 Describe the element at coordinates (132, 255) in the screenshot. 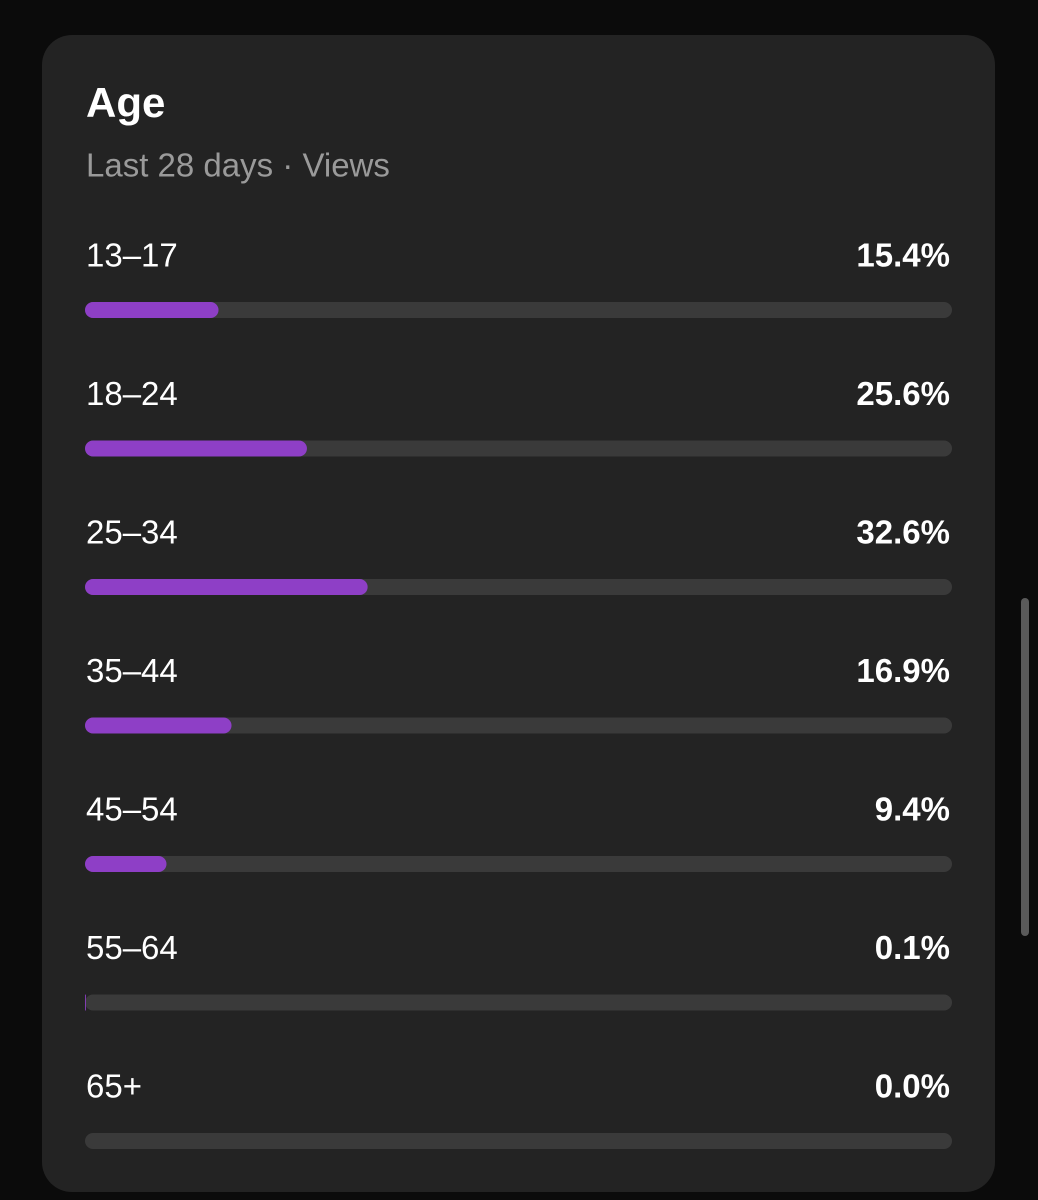

I see `category-label: 13–17` at that location.